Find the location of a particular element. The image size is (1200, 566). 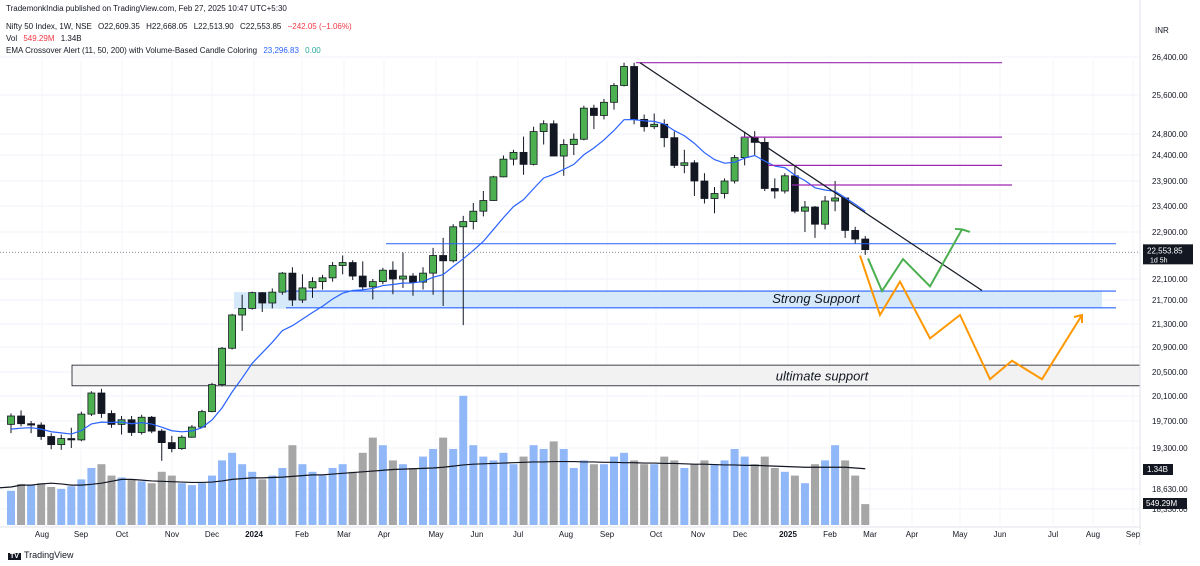

vol-value-1: 549.29M is located at coordinates (39, 38).